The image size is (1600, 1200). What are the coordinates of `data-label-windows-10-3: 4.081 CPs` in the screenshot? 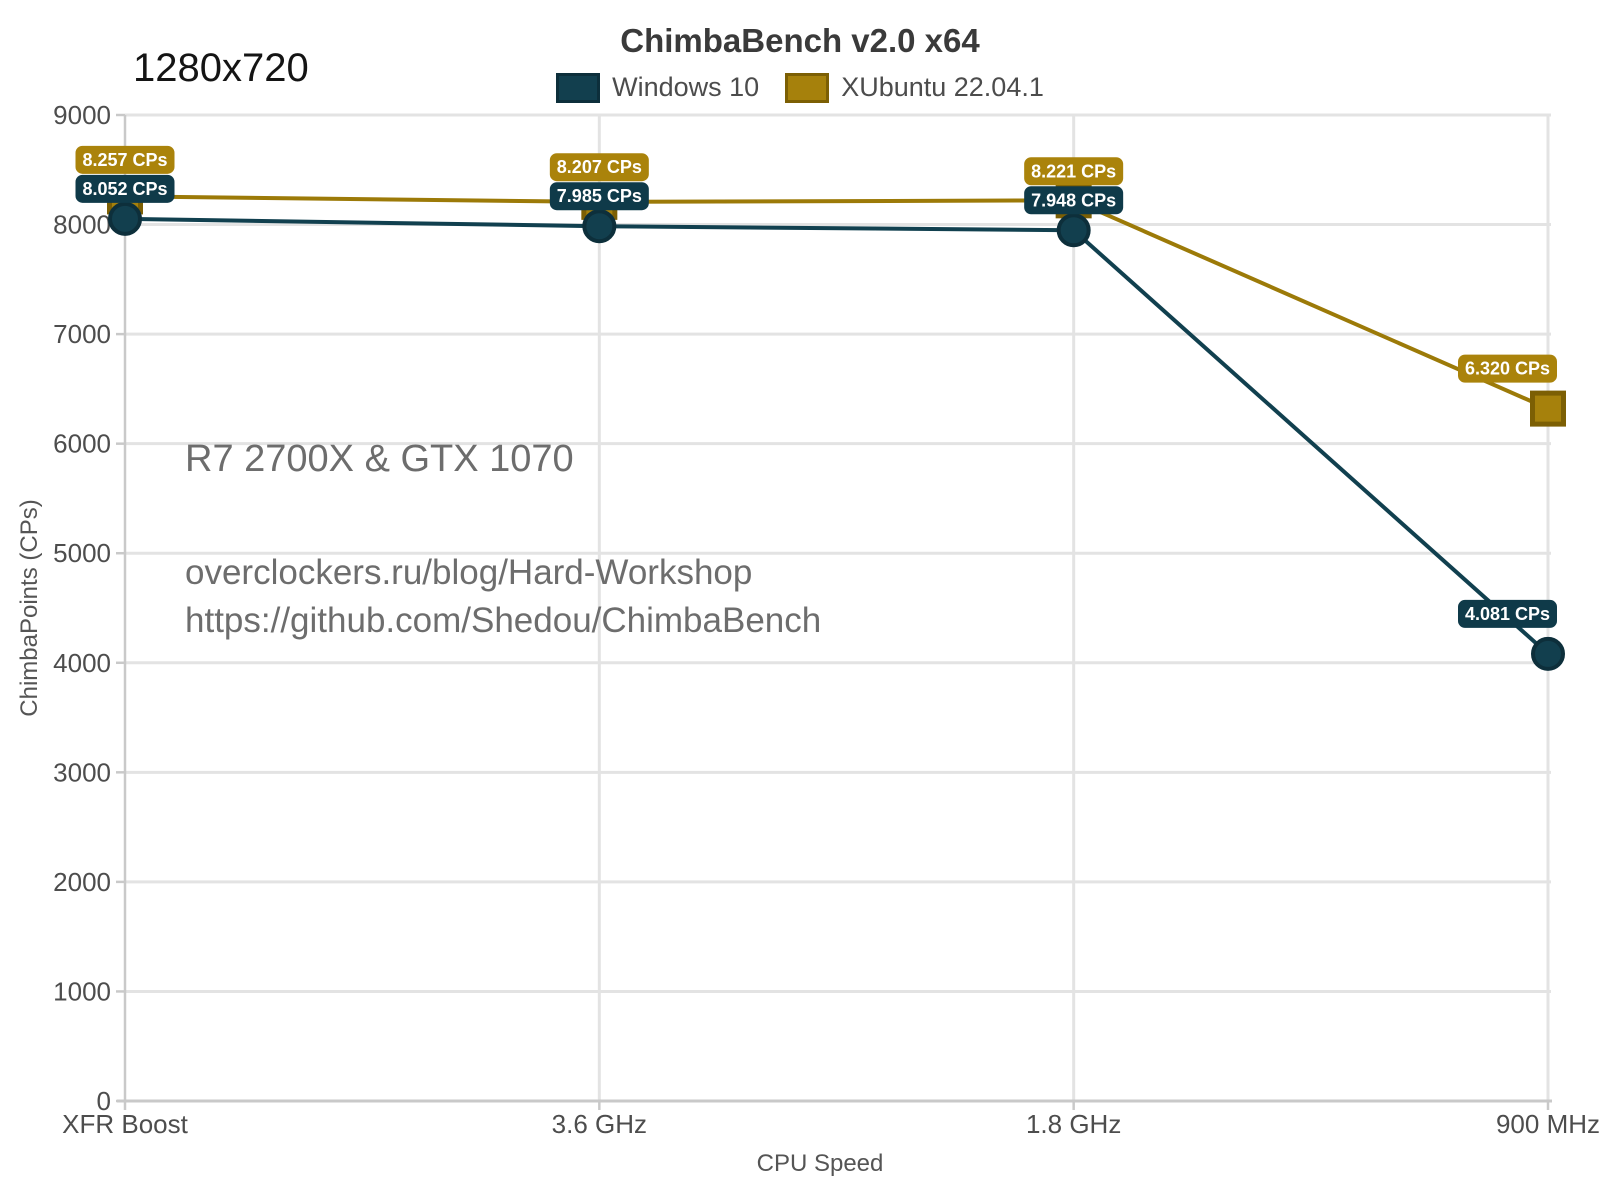 It's located at (1507, 614).